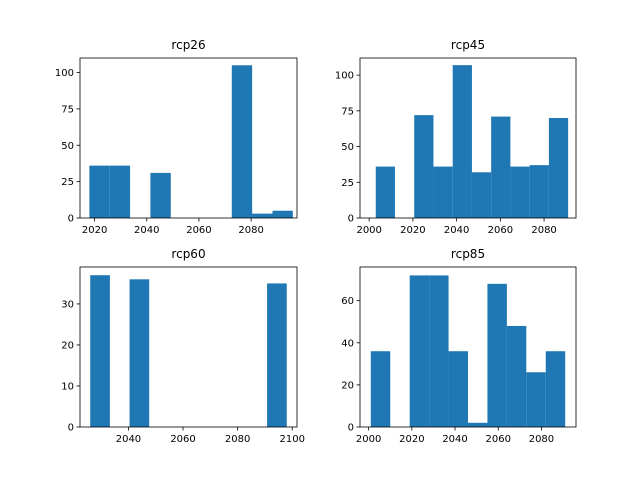 The image size is (640, 480). What do you see at coordinates (468, 45) in the screenshot?
I see `panel-title: rcp45` at bounding box center [468, 45].